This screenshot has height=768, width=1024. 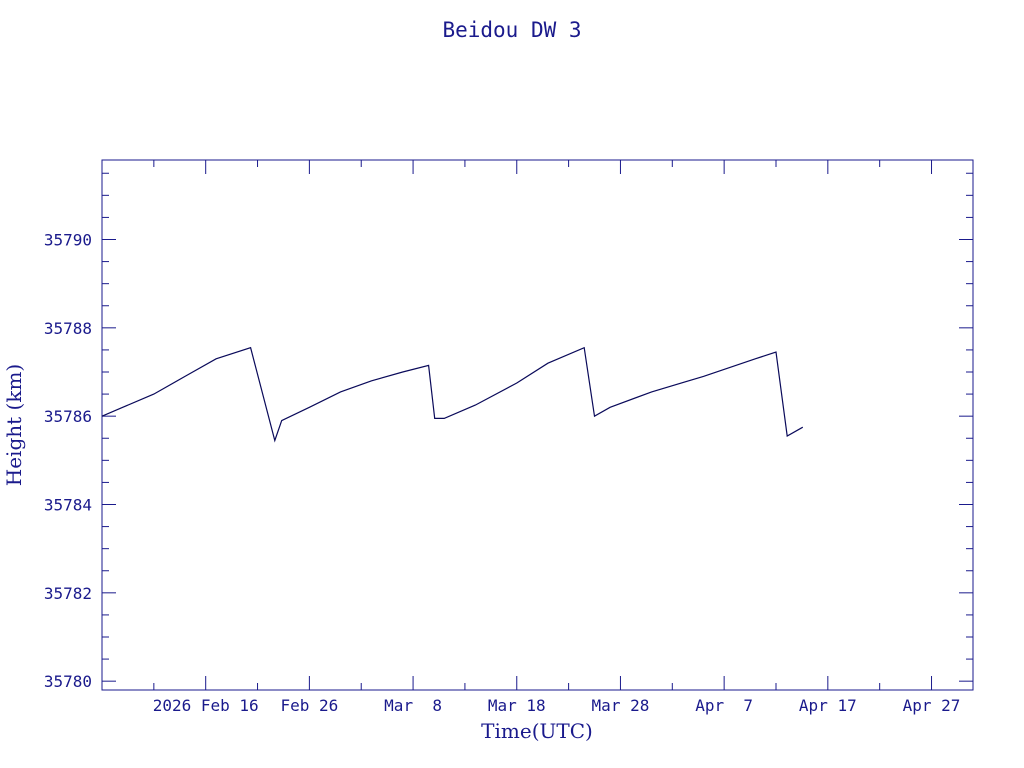 What do you see at coordinates (68, 593) in the screenshot?
I see `y-tick-label: 35782` at bounding box center [68, 593].